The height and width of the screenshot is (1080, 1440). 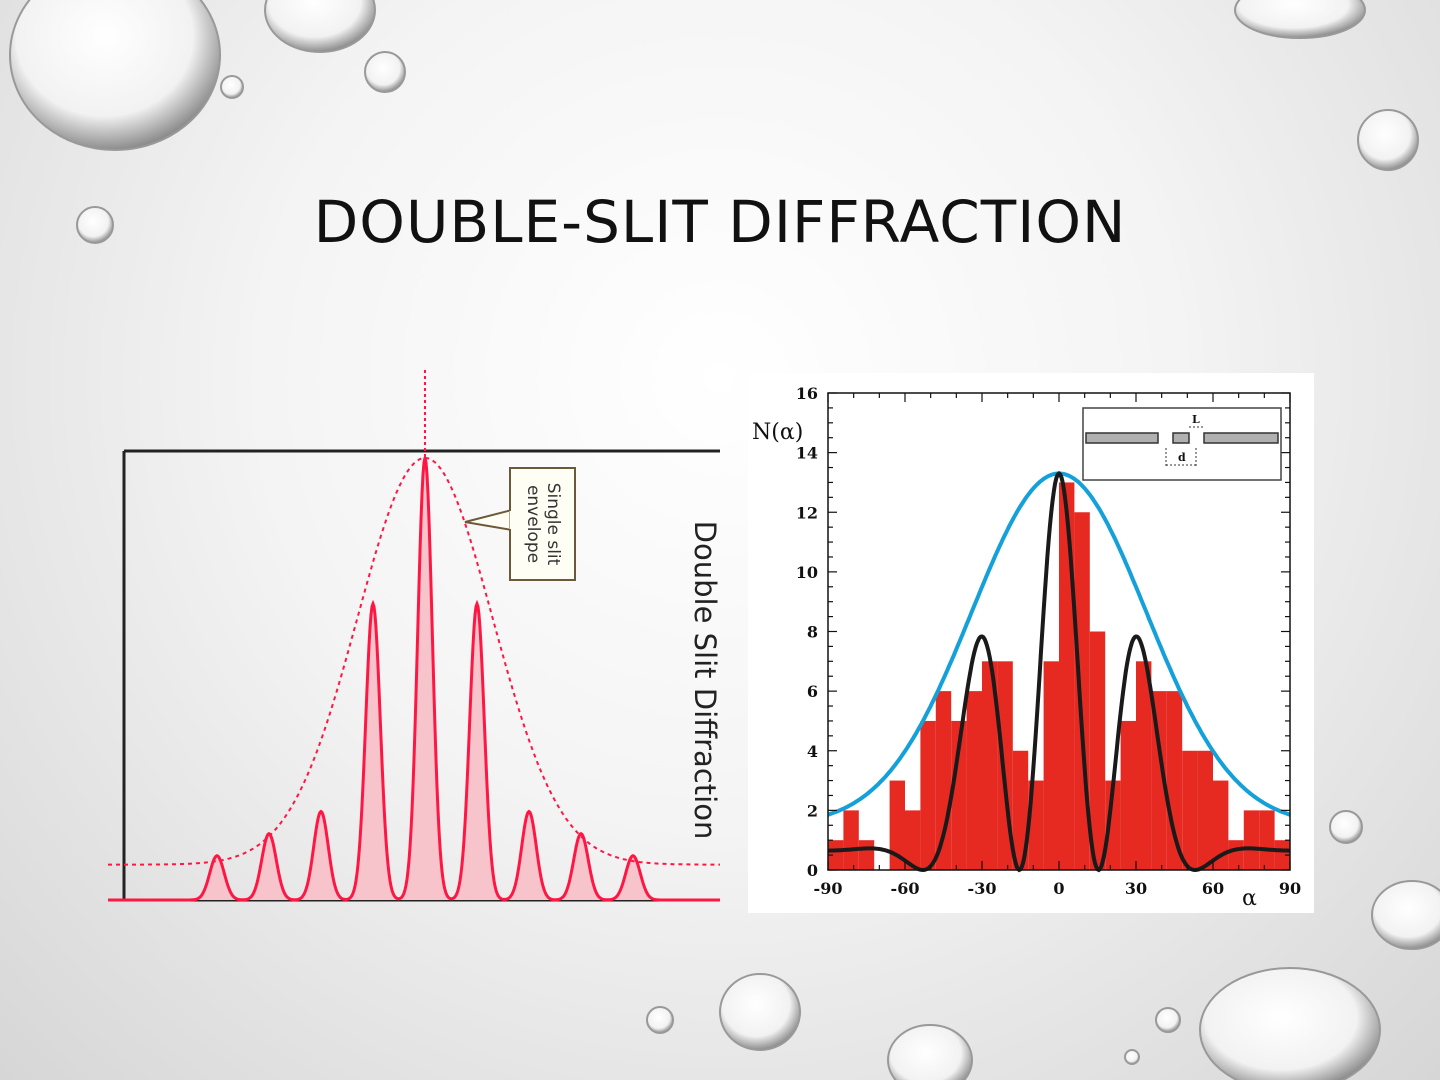 I want to click on x-tick-label: 90, so click(x=1290, y=888).